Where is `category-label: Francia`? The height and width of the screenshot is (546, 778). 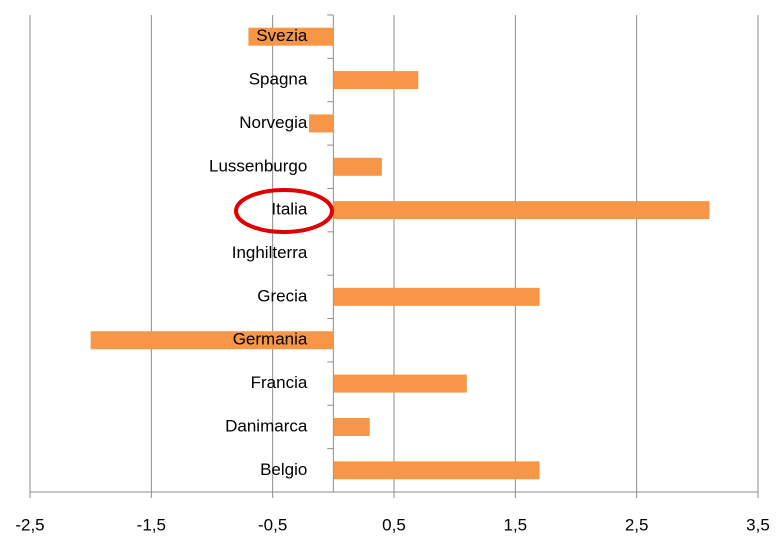 category-label: Francia is located at coordinates (279, 382).